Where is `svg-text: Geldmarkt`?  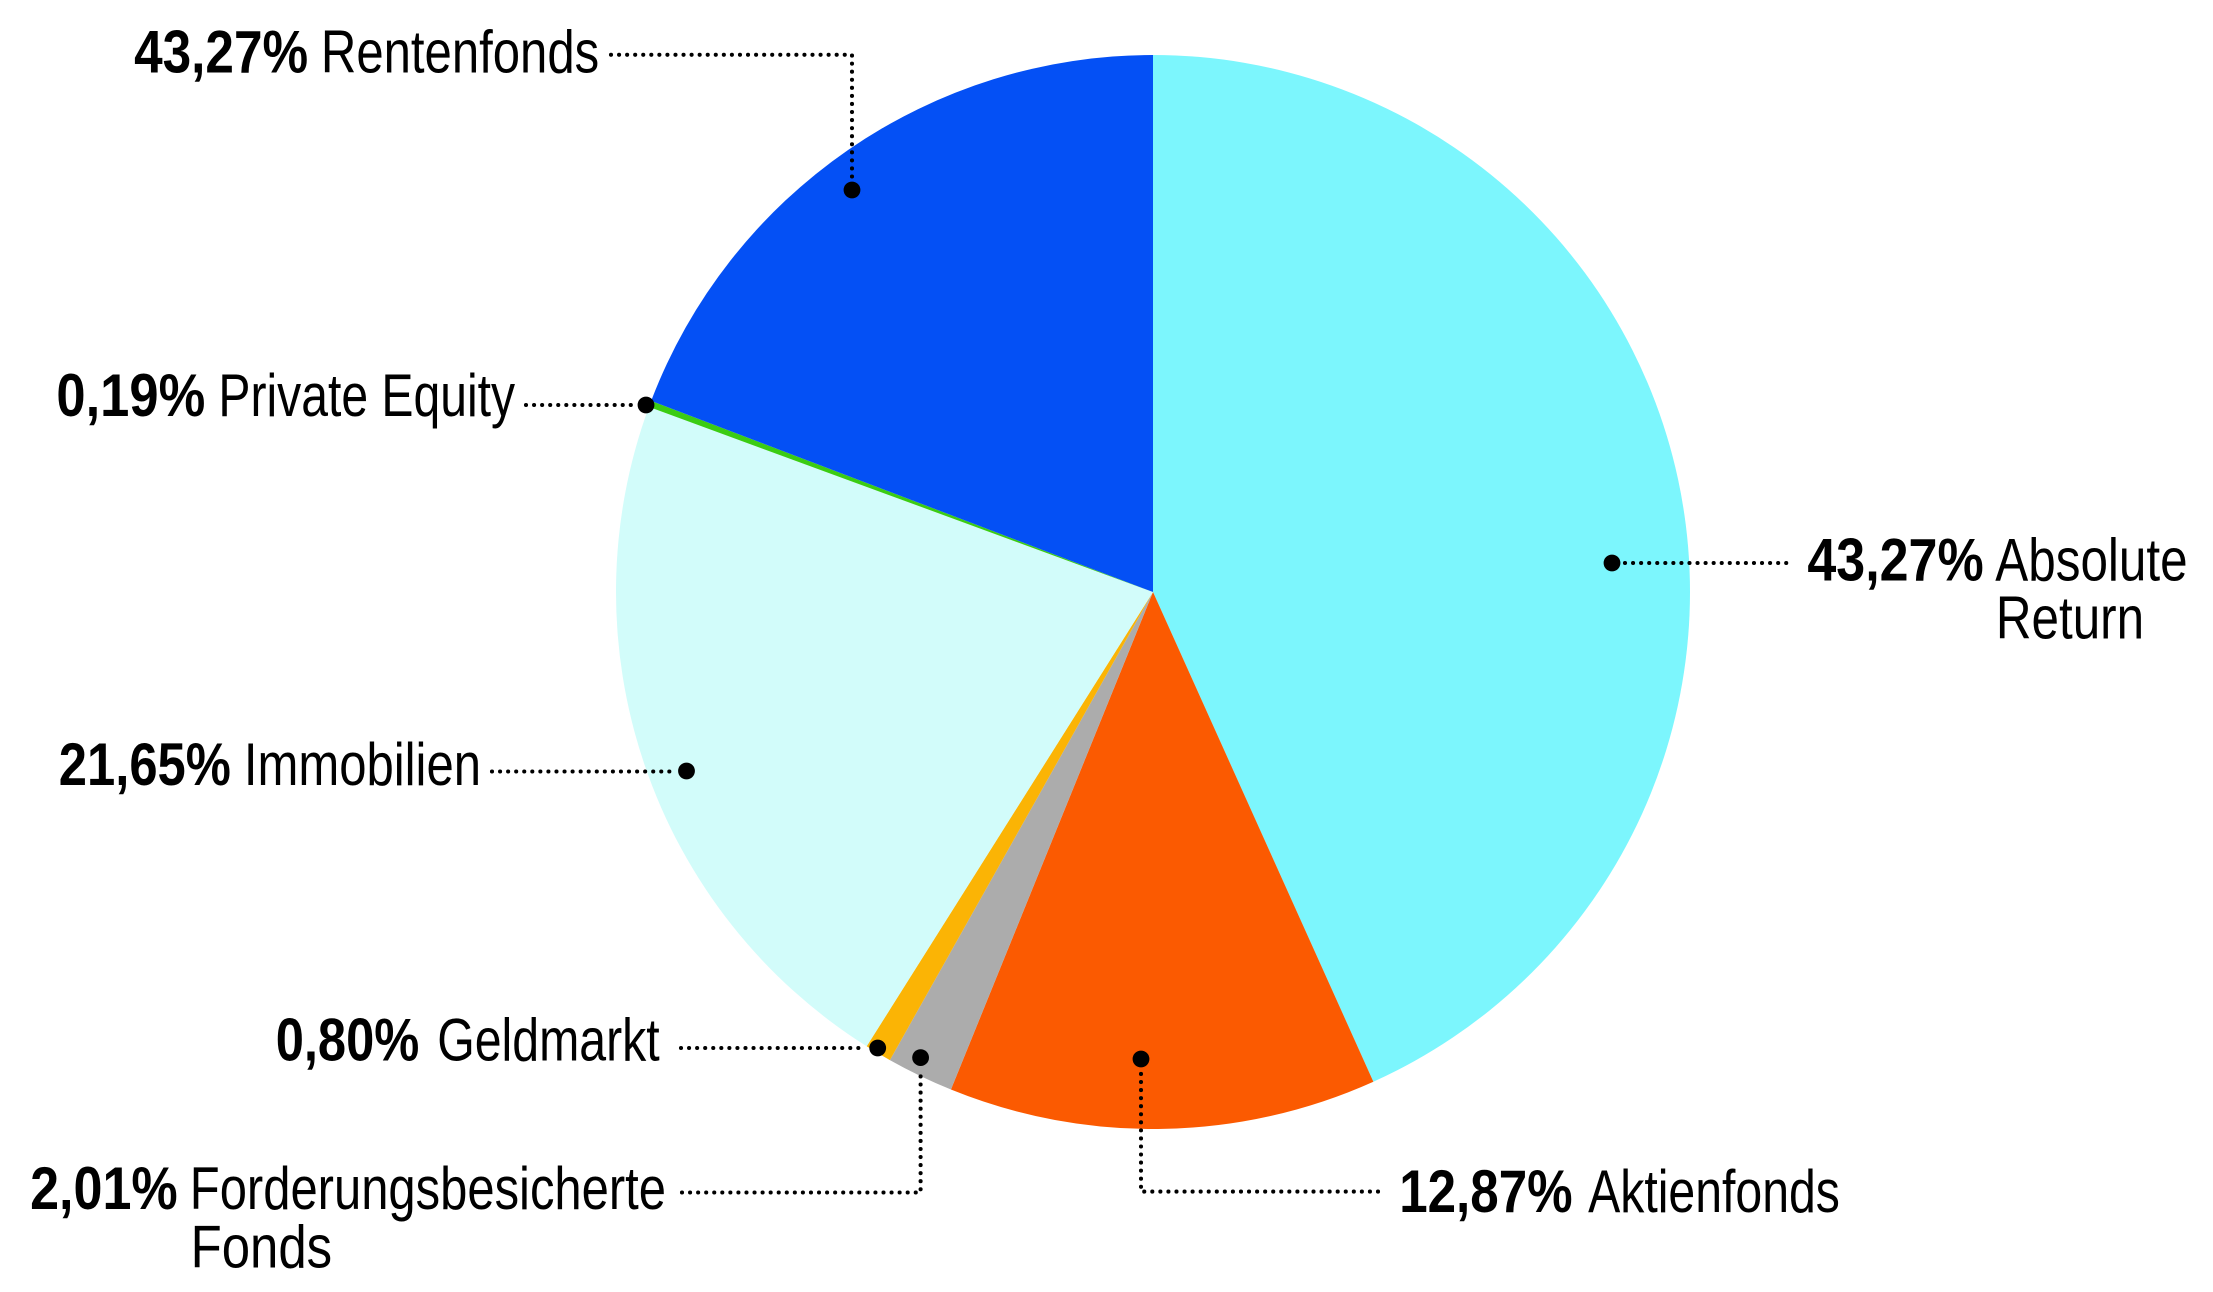
svg-text: Geldmarkt is located at coordinates (548, 1040).